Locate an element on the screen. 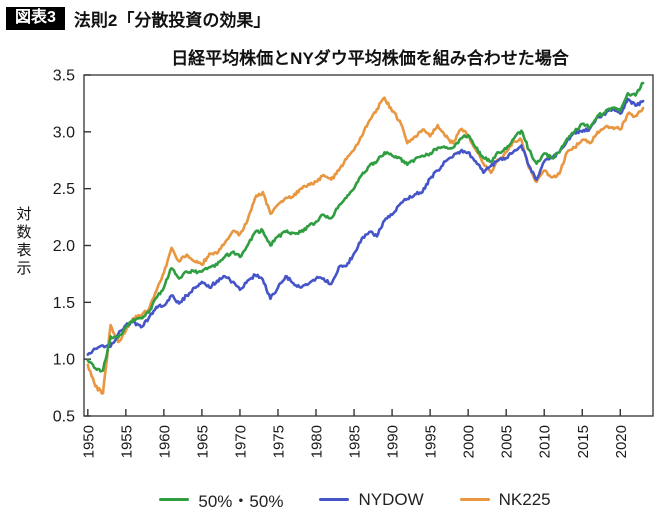 The height and width of the screenshot is (520, 670). legend-item-5050: 50%・50% is located at coordinates (221, 499).